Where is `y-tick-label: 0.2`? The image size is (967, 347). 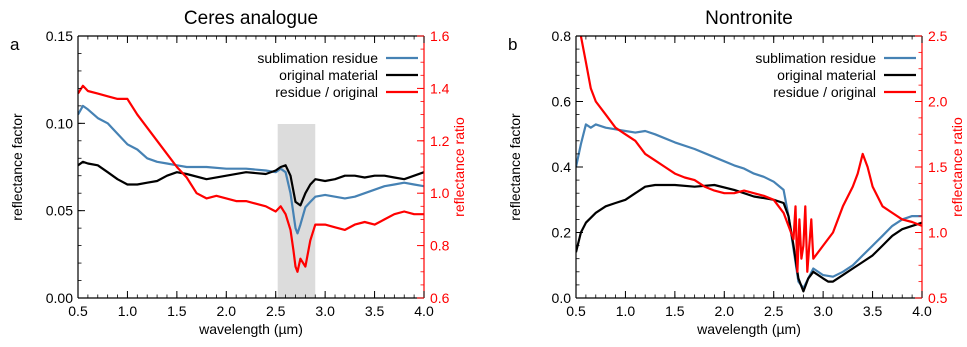 y-tick-label: 0.2 is located at coordinates (562, 233).